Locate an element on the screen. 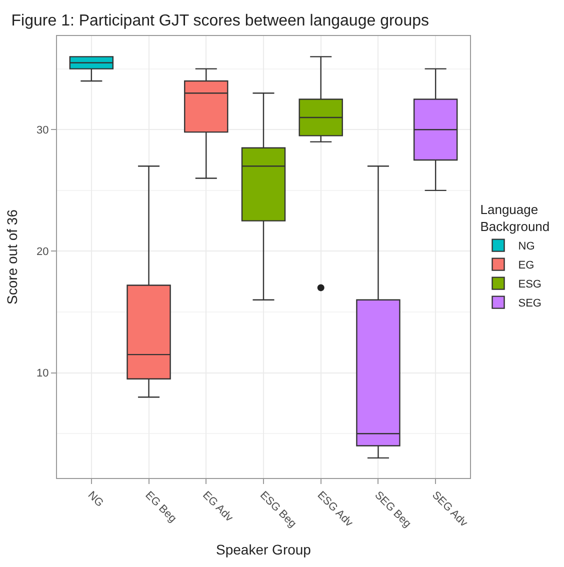 This screenshot has width=564, height=567. legend-label: EG is located at coordinates (526, 266).